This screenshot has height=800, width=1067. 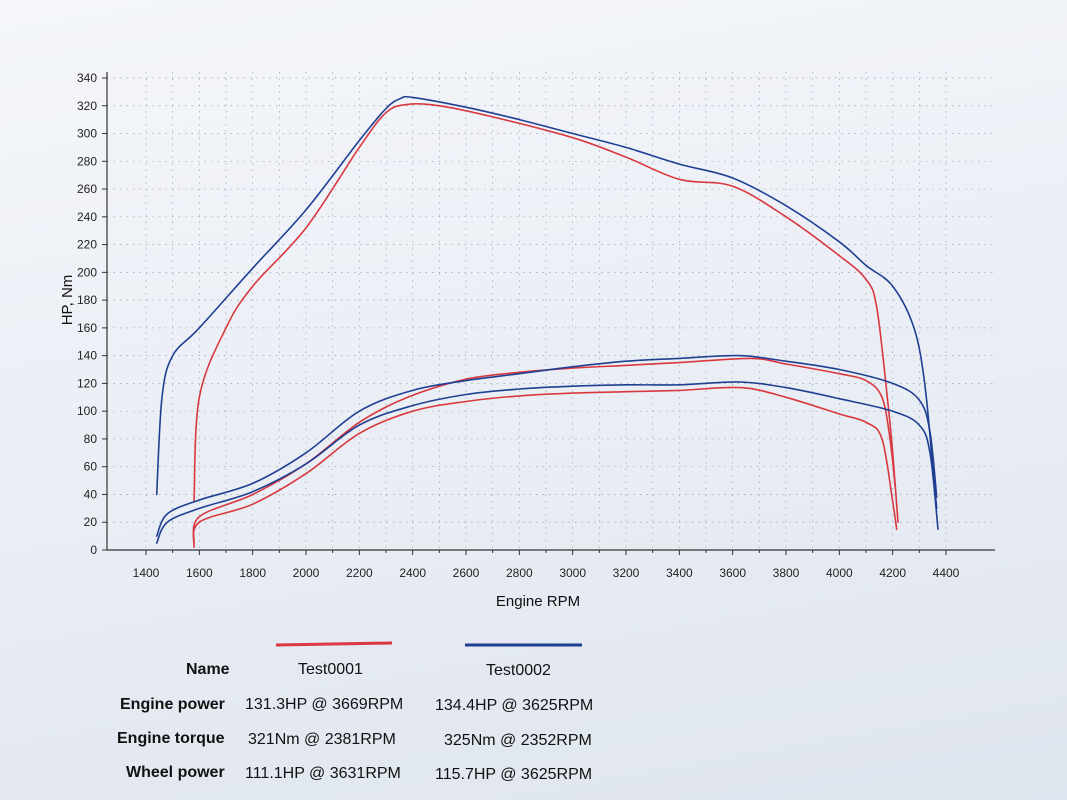 I want to click on x-tick-label: 4200, so click(x=892, y=573).